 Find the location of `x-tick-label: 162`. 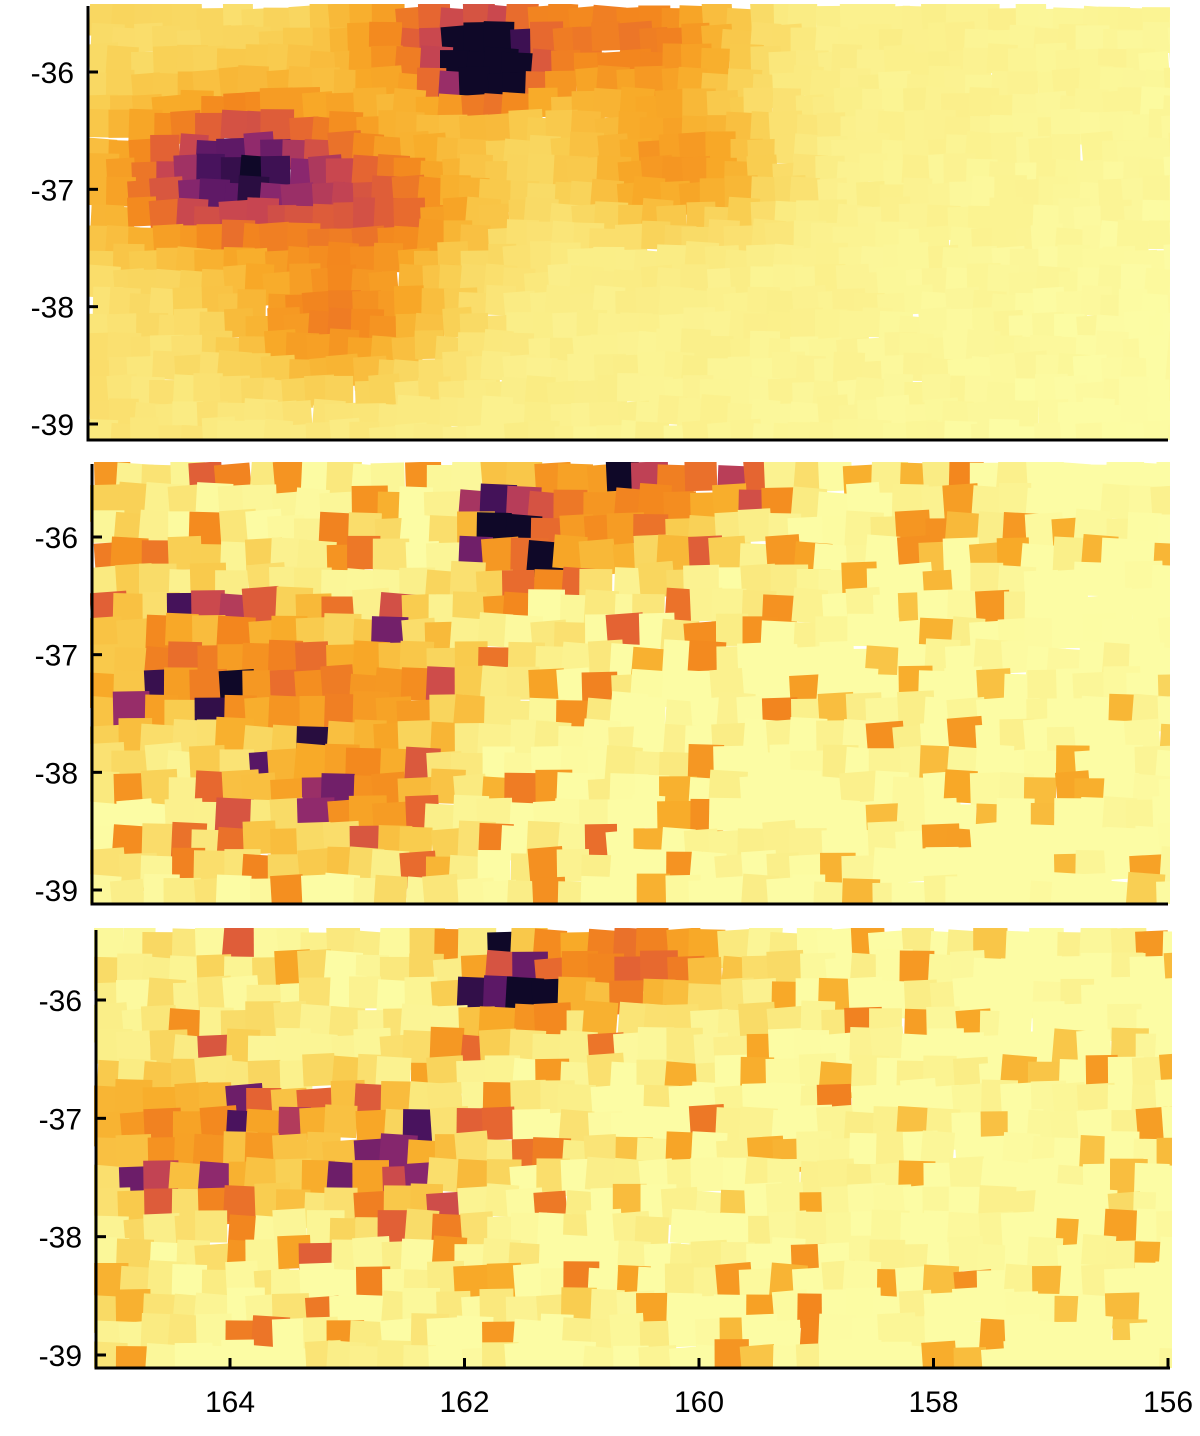

x-tick-label: 162 is located at coordinates (464, 1402).